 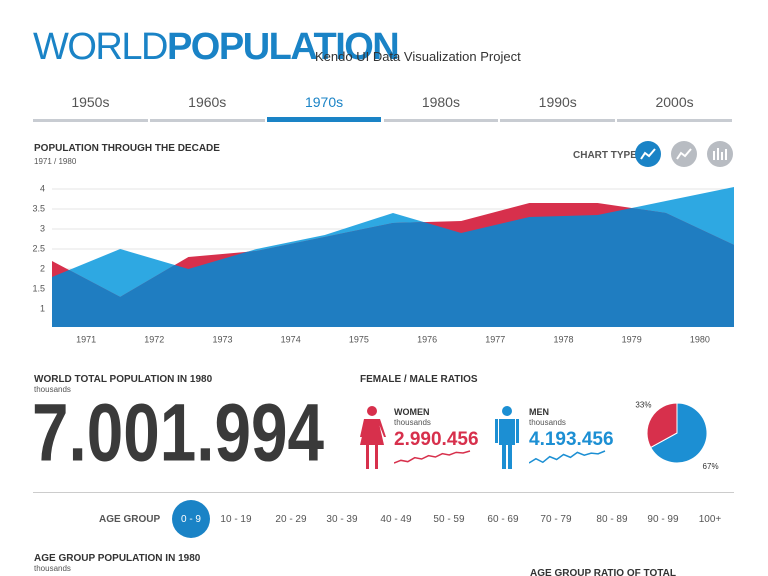 What do you see at coordinates (90, 102) in the screenshot?
I see `decade-tab: 1950s` at bounding box center [90, 102].